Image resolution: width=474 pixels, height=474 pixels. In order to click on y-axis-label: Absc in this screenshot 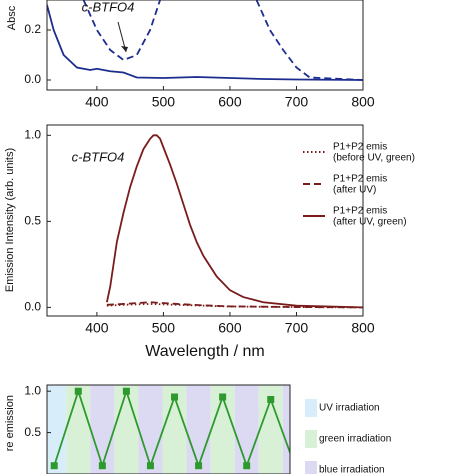, I will do `click(12, 17)`.